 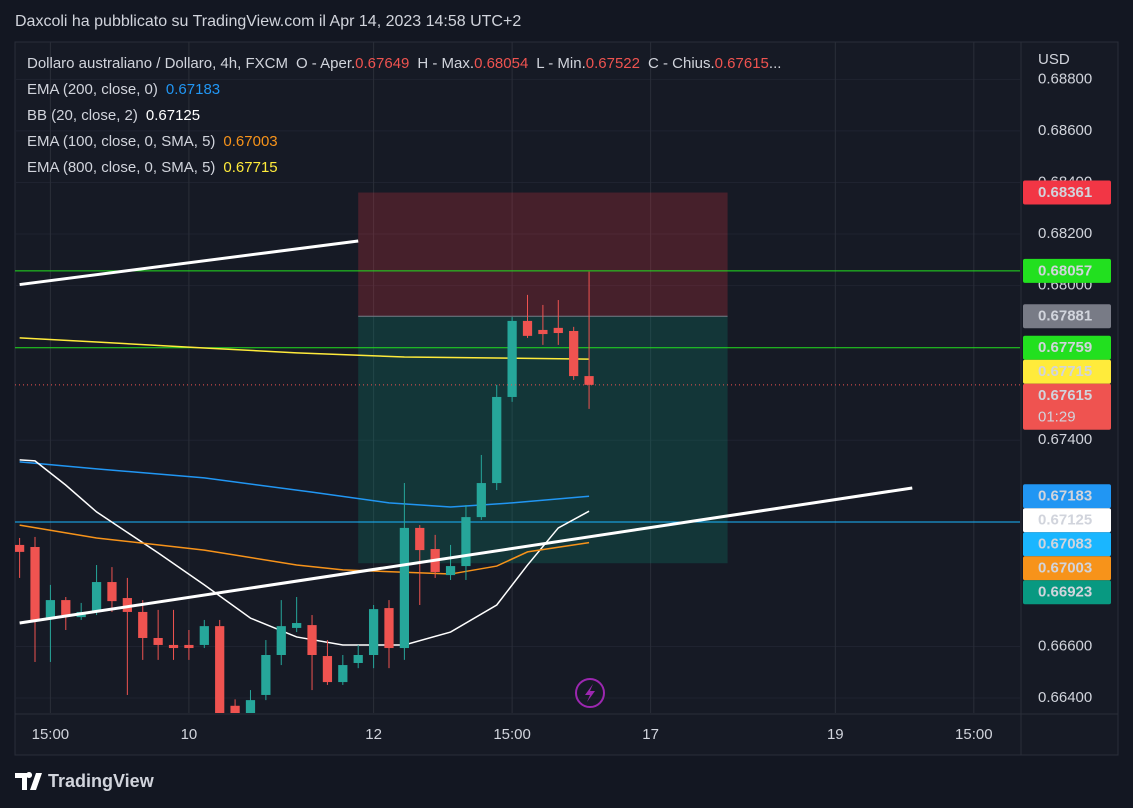 I want to click on legend-value: 0.67183, so click(x=193, y=89).